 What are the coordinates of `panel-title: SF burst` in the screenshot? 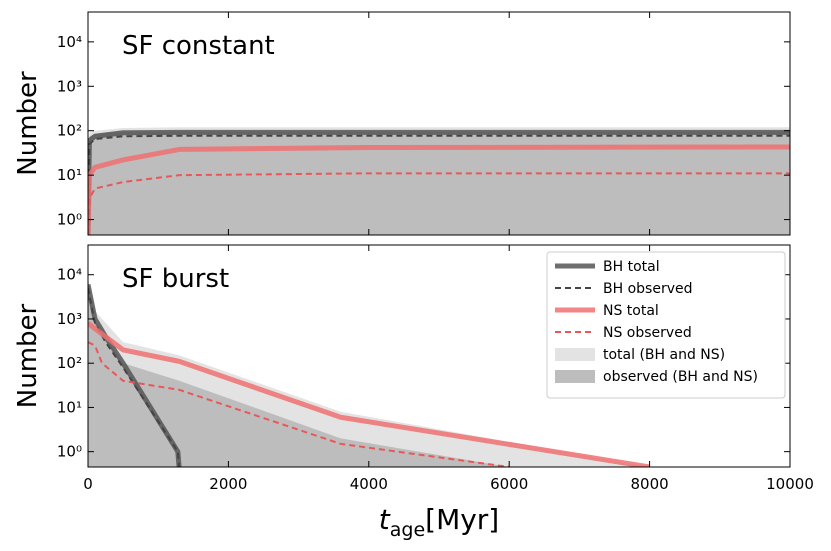 It's located at (175, 279).